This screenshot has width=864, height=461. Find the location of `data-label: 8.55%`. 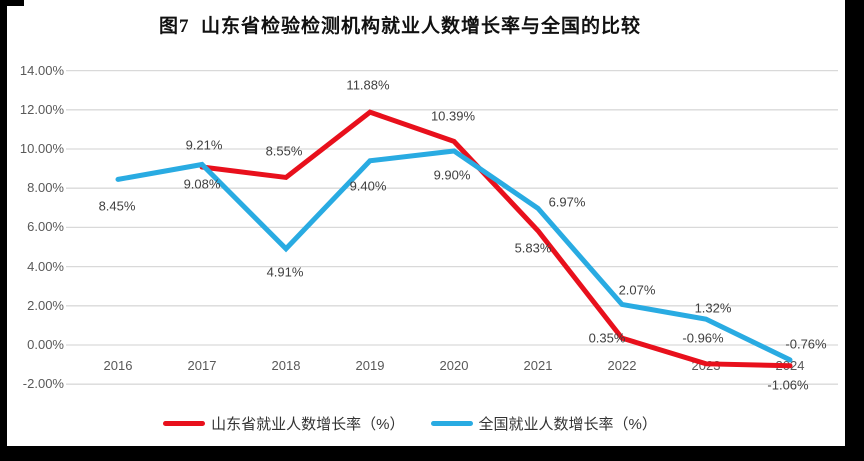

data-label: 8.55% is located at coordinates (284, 151).